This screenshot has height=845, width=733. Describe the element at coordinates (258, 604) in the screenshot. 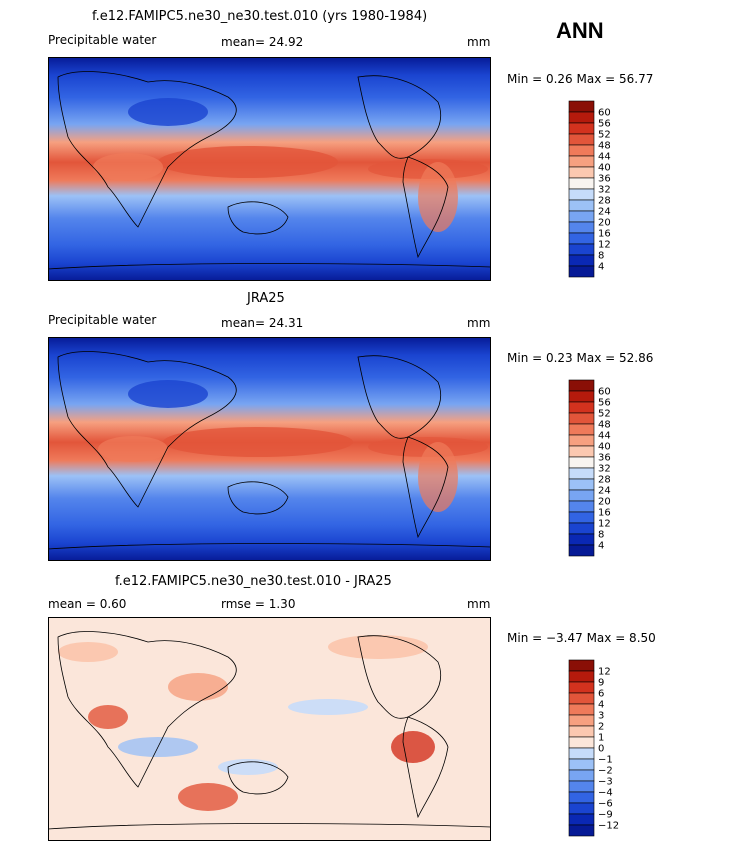

I see `panel3-rmse: rmse = 1.30` at that location.